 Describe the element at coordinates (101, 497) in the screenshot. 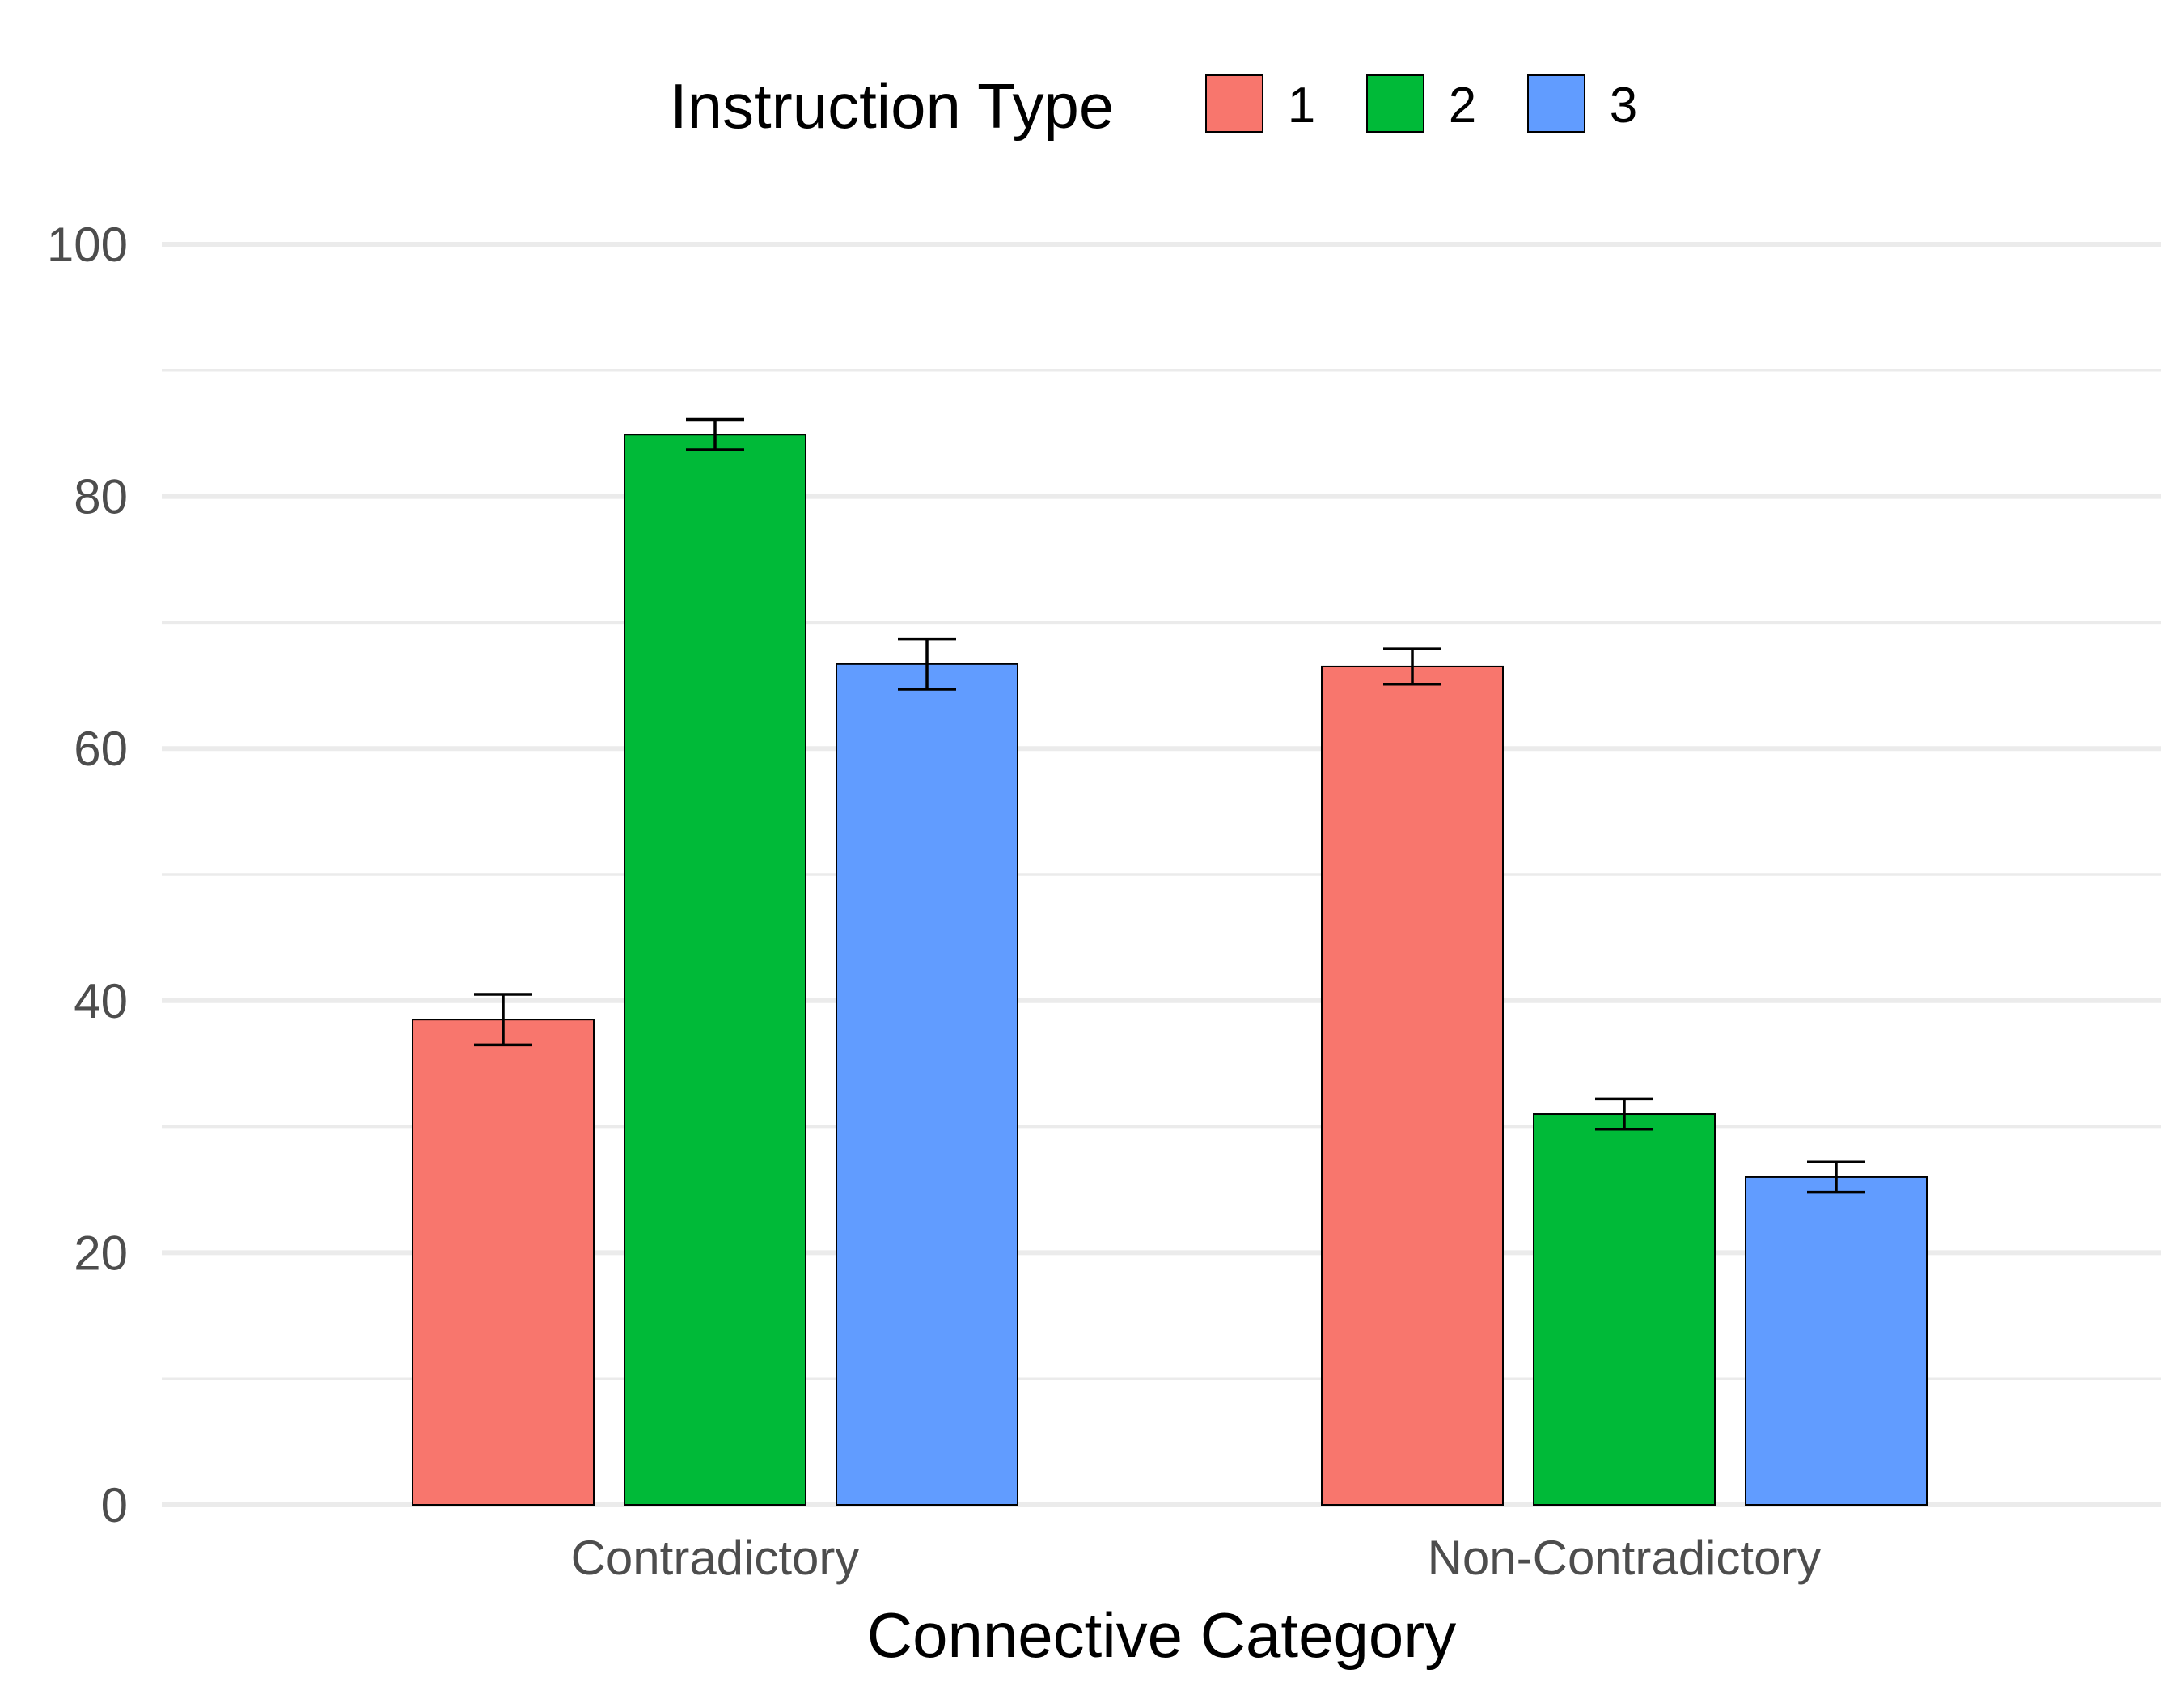

I see `y-tick-label: 80` at that location.